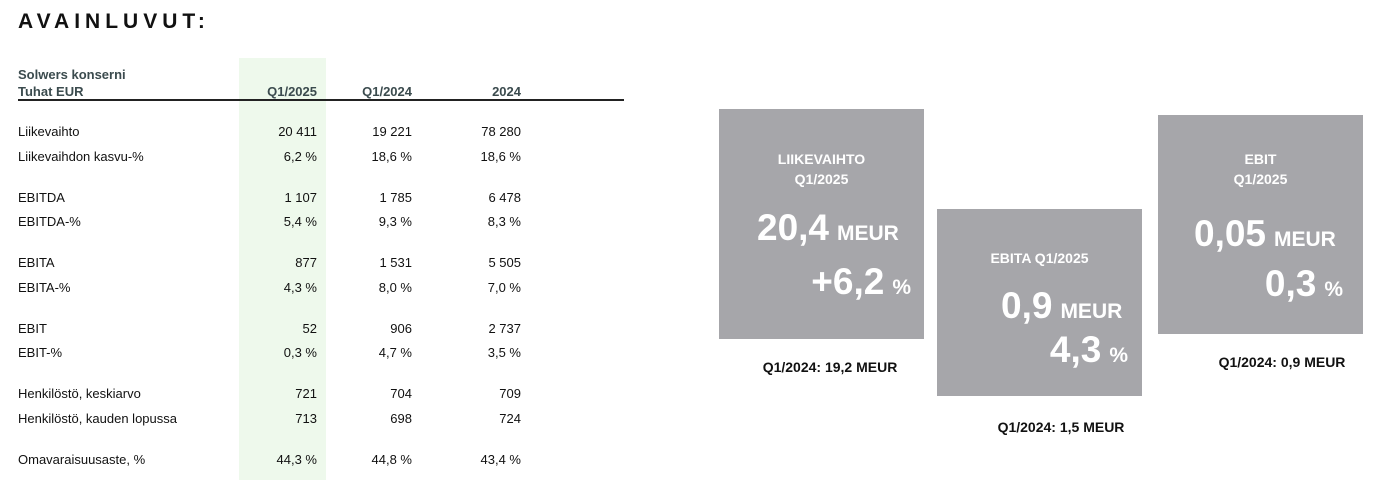 The height and width of the screenshot is (480, 1384). I want to click on card-main: 0,9 MEUR, so click(1061, 306).